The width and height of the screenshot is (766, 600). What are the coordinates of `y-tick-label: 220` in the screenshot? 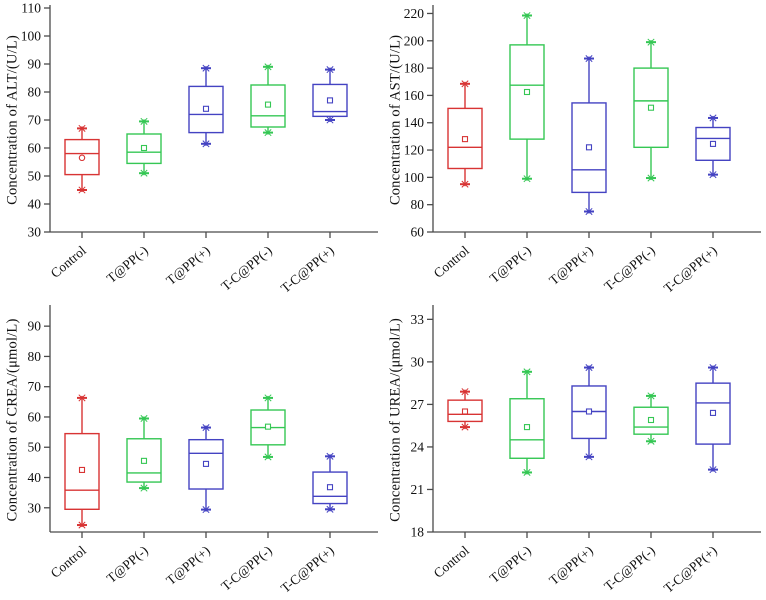 It's located at (414, 13).